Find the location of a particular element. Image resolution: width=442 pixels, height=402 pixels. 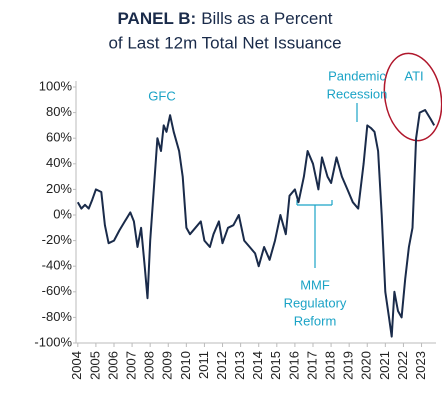

x-tick-label: 2006 is located at coordinates (112, 365).